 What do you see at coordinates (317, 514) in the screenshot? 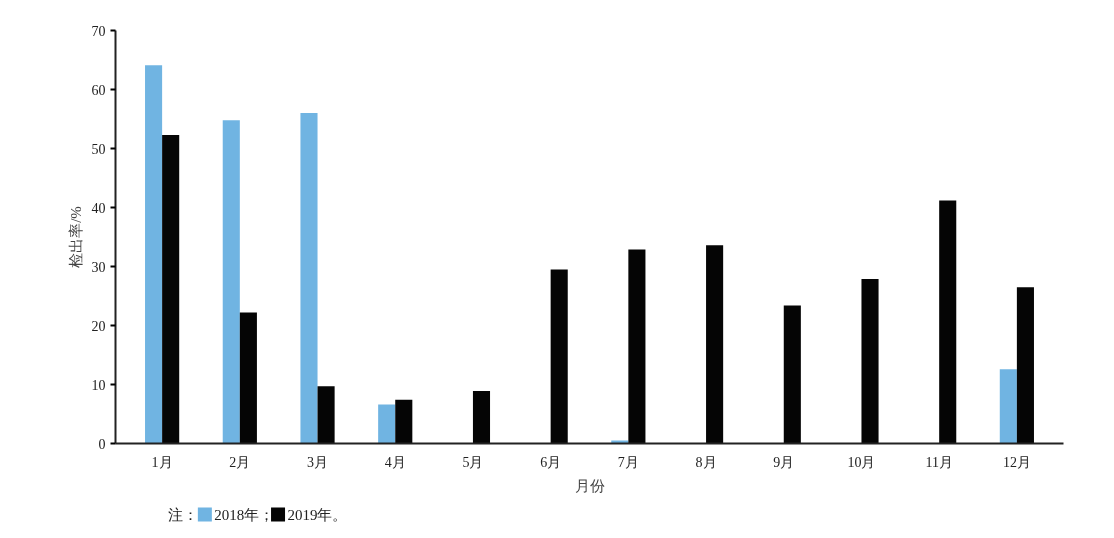
I see `legend-label: 2019年。` at bounding box center [317, 514].